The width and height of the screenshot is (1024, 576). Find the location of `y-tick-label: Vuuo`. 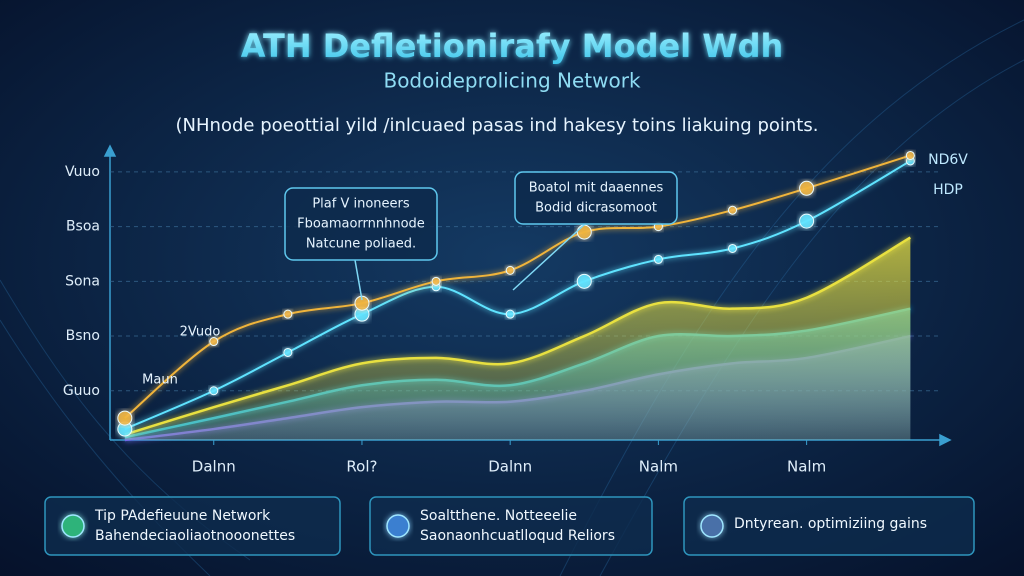

y-tick-label: Vuuo is located at coordinates (82, 172).